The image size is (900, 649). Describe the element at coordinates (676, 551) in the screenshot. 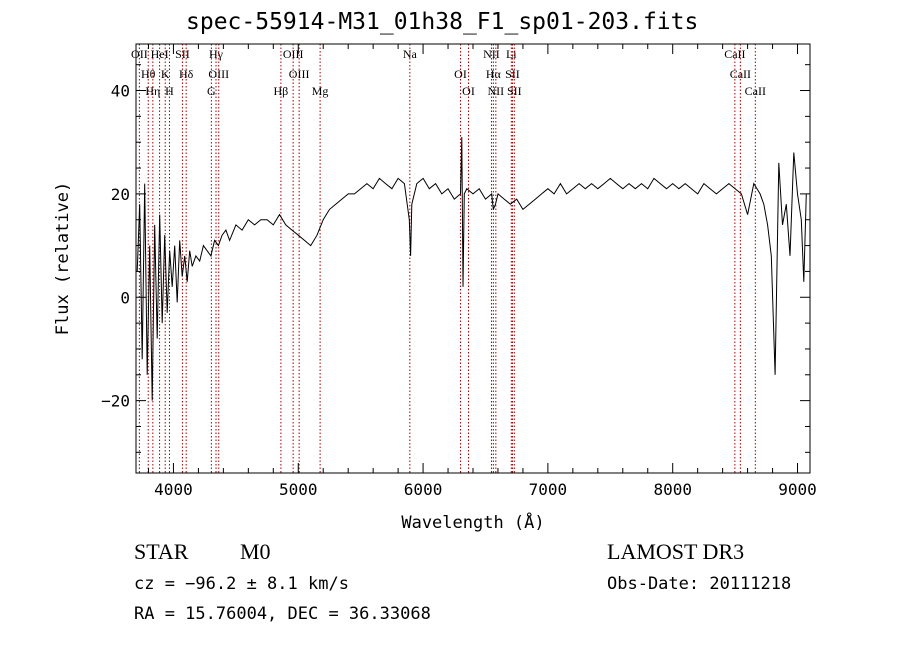

I see `survey-name: LAMOST DR3` at that location.